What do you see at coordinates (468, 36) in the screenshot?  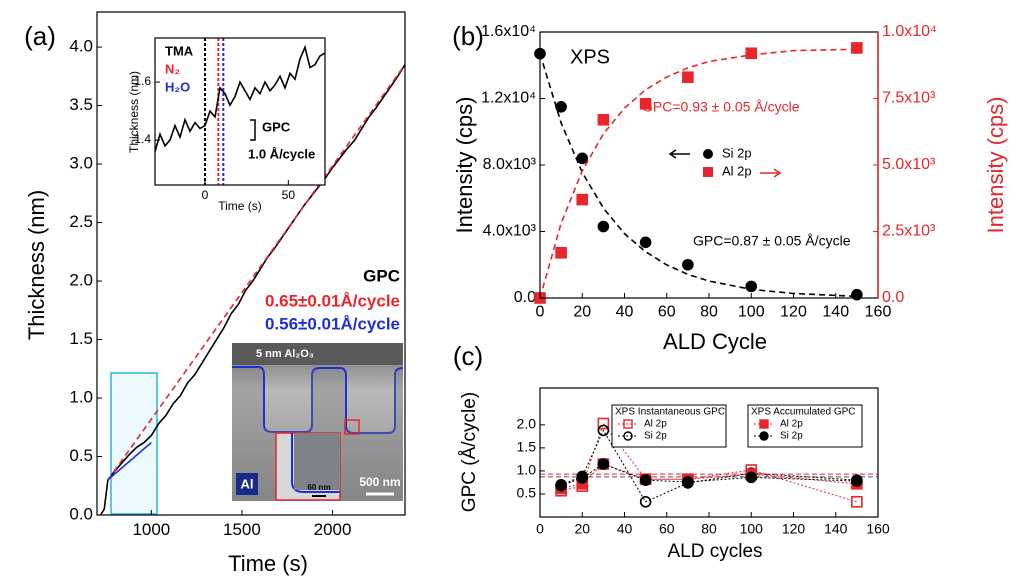 I see `panel-label: (b)` at bounding box center [468, 36].